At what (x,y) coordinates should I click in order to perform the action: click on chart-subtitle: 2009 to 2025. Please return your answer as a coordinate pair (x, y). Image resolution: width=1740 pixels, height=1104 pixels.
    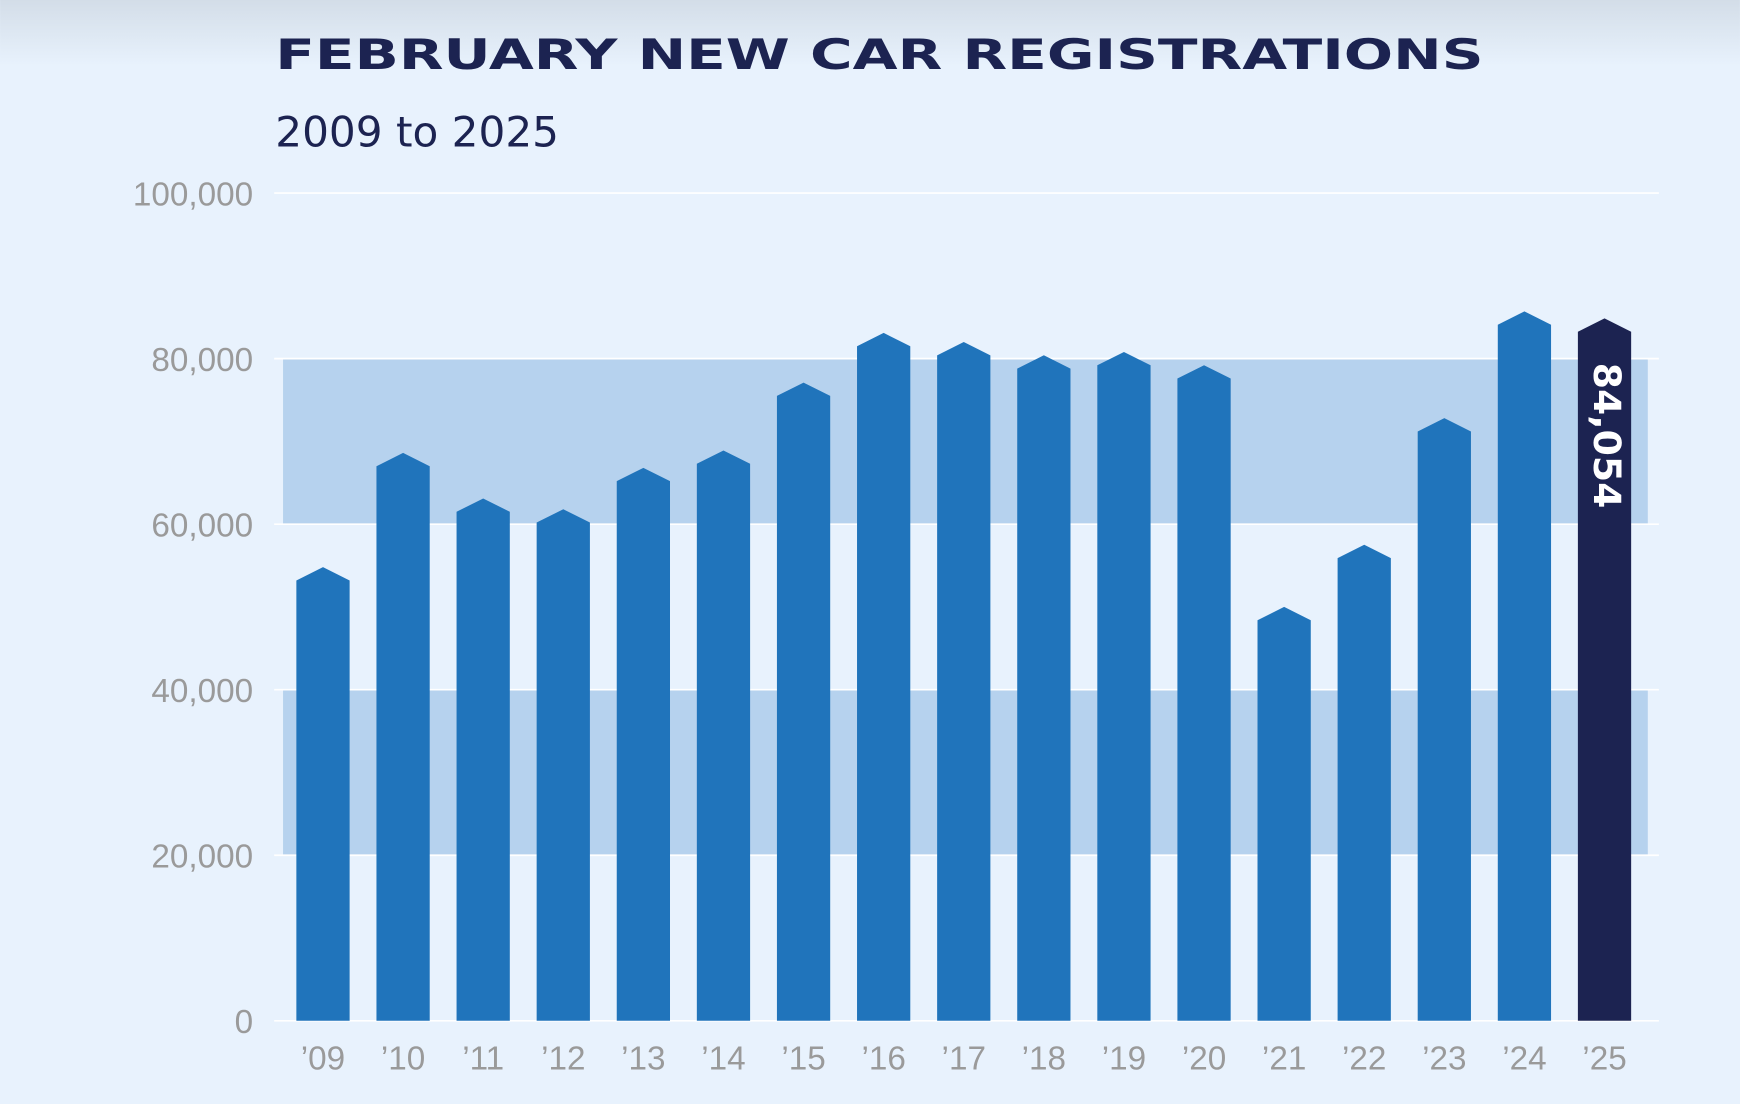
    Looking at the image, I should click on (417, 131).